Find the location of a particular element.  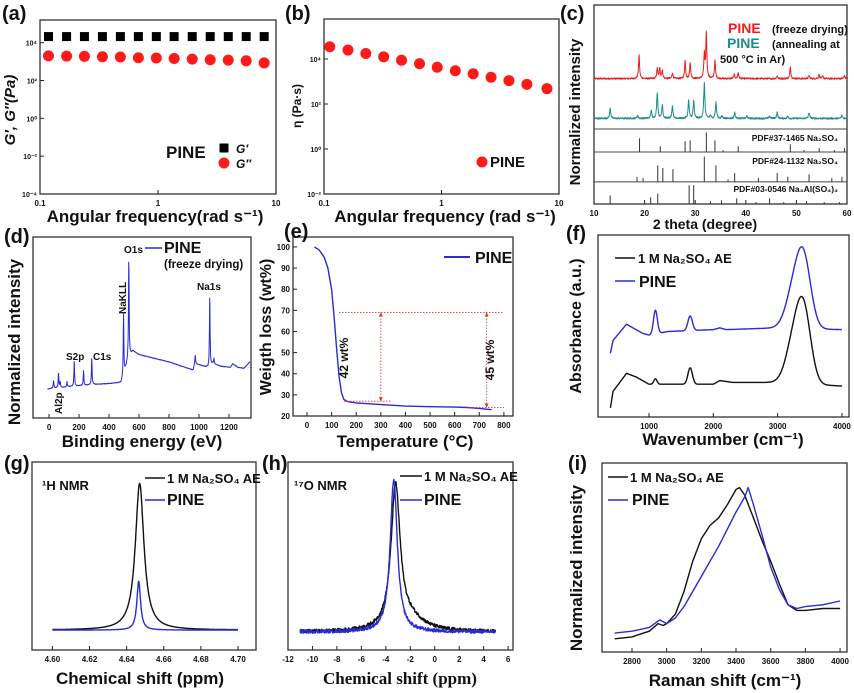

y-axis-label: Absorbance (a.u.) is located at coordinates (576, 325).